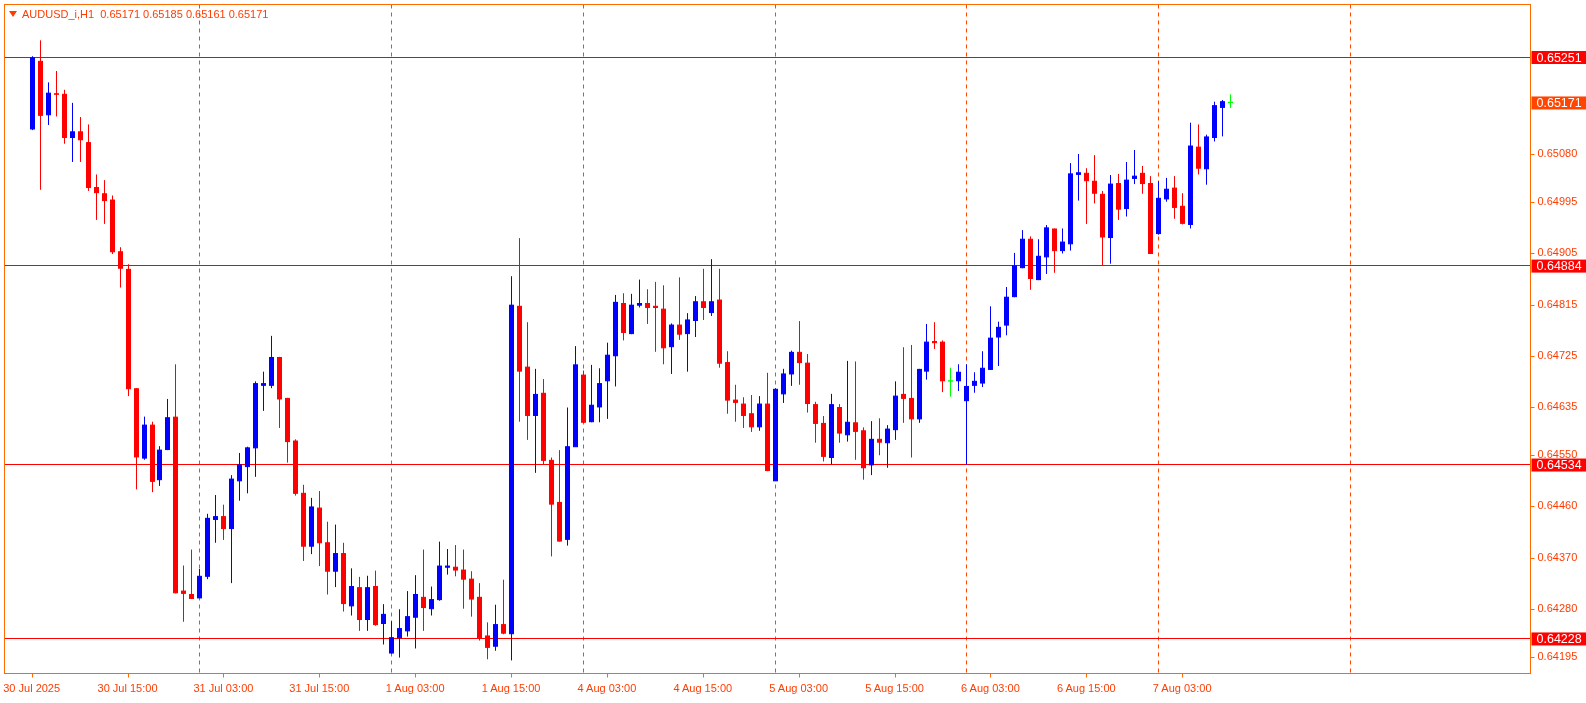  Describe the element at coordinates (1557, 201) in the screenshot. I see `y-tick-label: 0.64995` at that location.